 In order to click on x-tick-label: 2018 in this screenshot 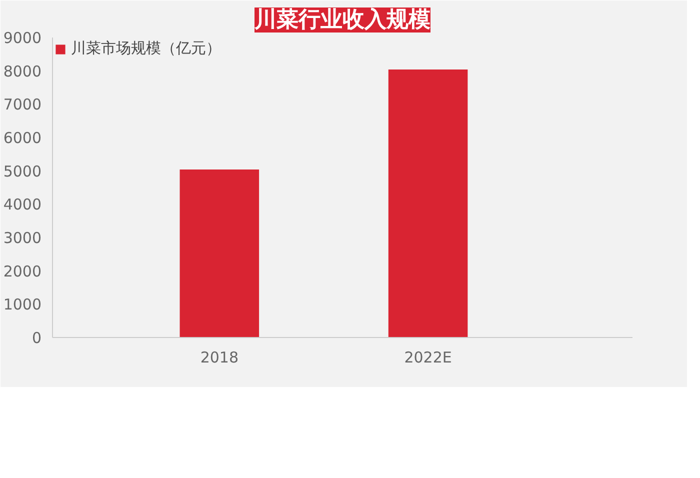, I will do `click(219, 357)`.